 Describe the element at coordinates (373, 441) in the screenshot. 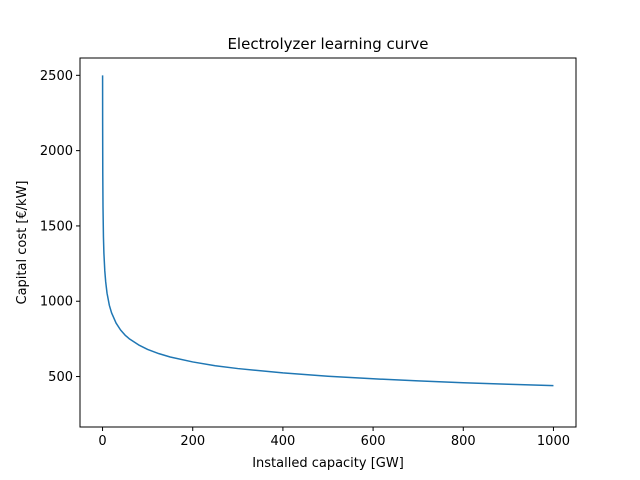

I see `x-tick-label: 600` at that location.